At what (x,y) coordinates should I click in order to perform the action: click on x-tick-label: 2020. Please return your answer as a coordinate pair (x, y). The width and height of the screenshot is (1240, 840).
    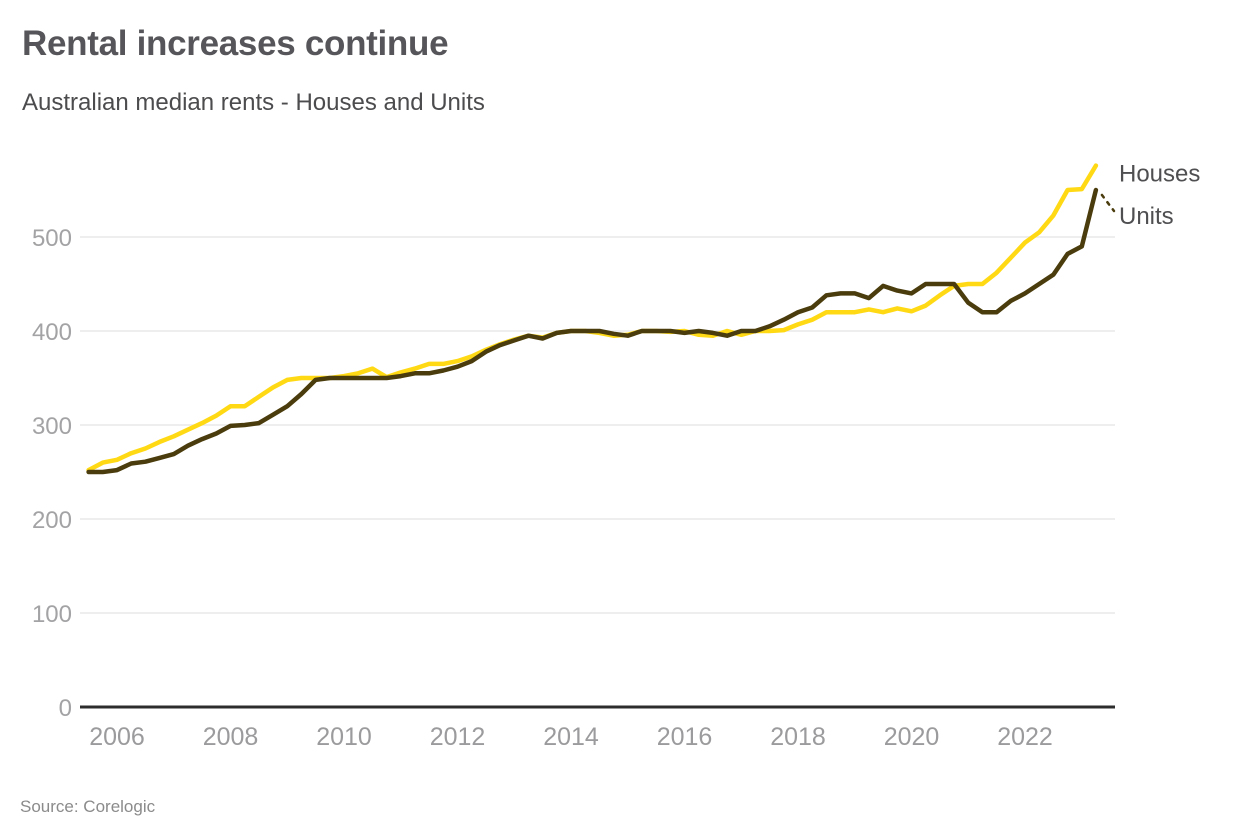
    Looking at the image, I should click on (912, 737).